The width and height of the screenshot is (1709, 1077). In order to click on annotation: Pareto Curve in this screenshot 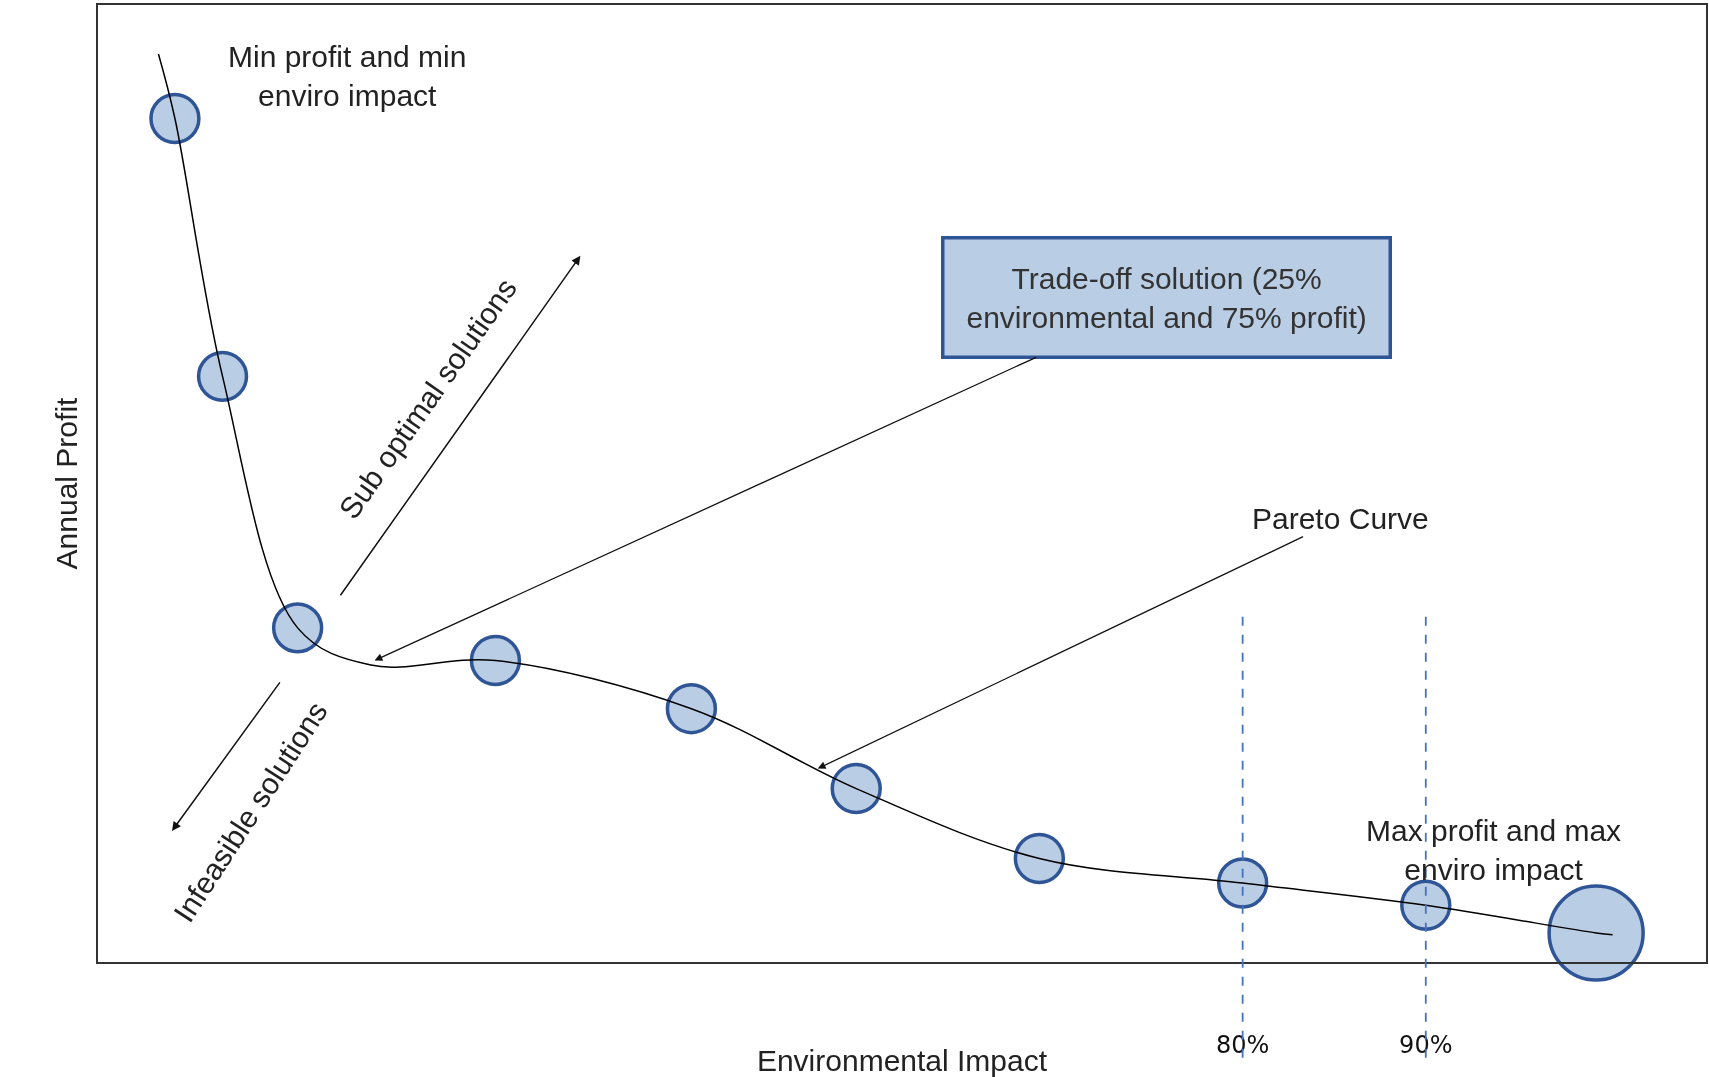, I will do `click(1340, 518)`.